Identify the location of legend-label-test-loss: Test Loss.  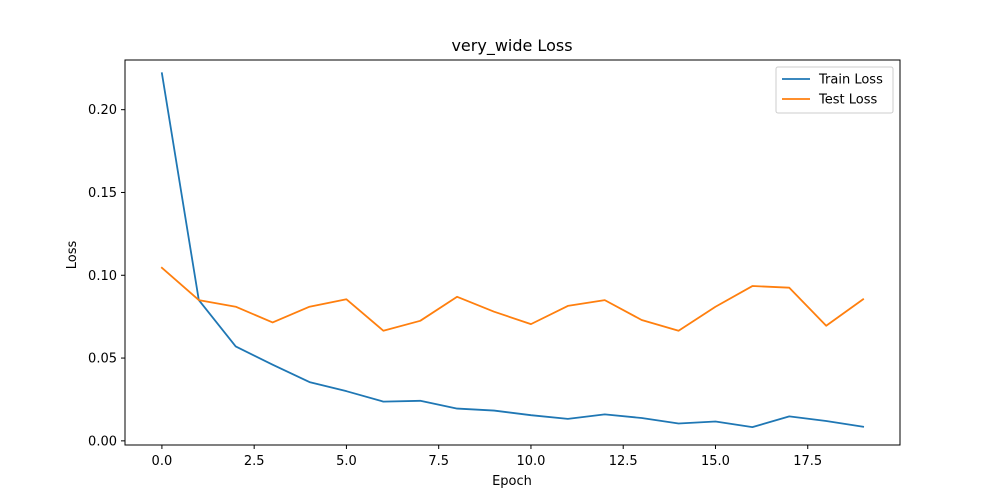
(847, 100).